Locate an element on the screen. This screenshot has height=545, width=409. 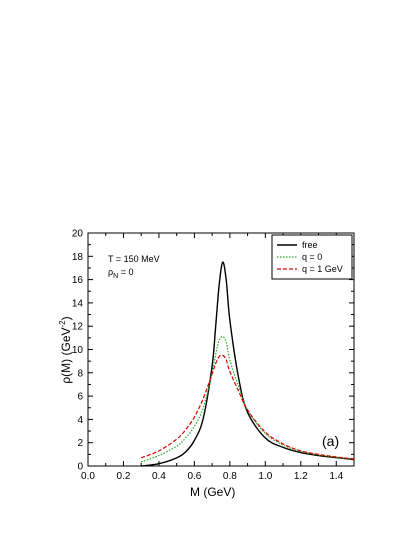
legend: free q = 0 q = 1 GeV is located at coordinates (312, 257).